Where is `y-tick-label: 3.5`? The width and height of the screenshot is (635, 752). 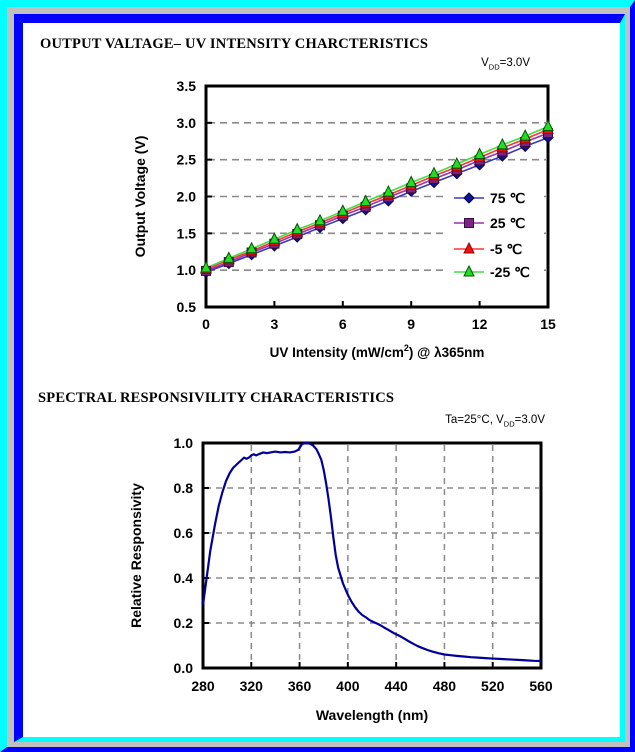 y-tick-label: 3.5 is located at coordinates (187, 86).